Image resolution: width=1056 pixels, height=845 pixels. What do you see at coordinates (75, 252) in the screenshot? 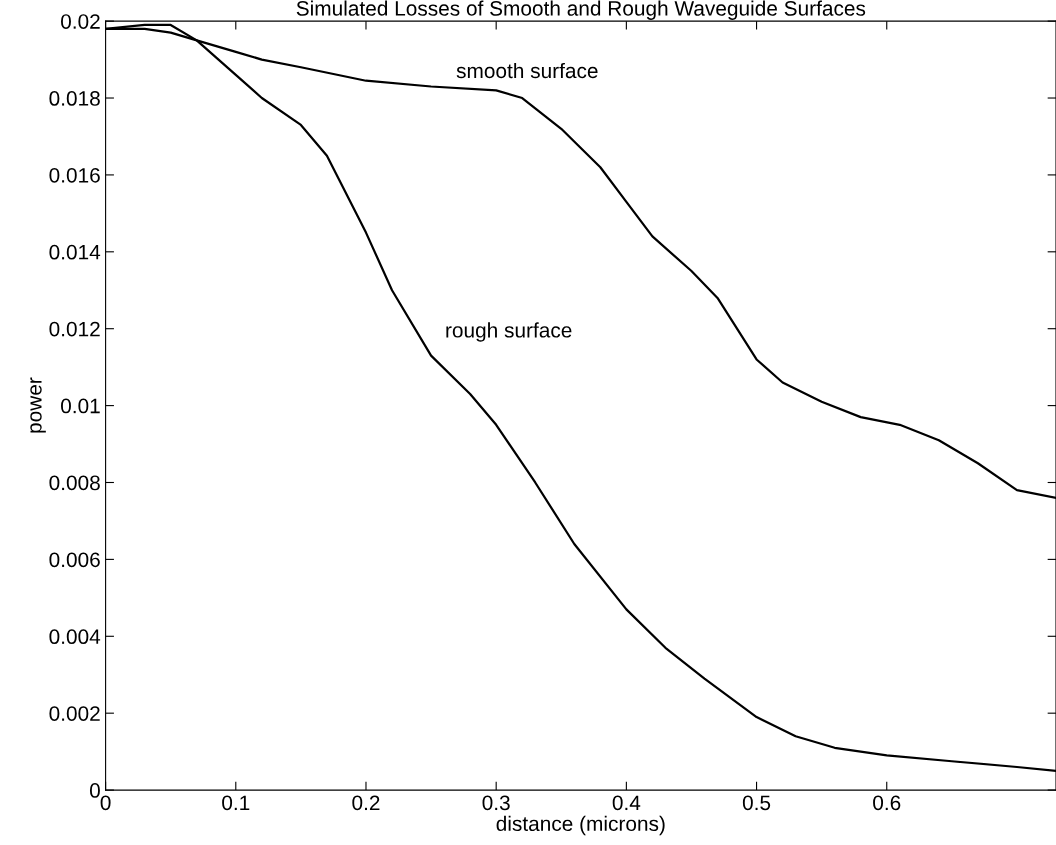
I see `y-tick-label: 0.014` at bounding box center [75, 252].